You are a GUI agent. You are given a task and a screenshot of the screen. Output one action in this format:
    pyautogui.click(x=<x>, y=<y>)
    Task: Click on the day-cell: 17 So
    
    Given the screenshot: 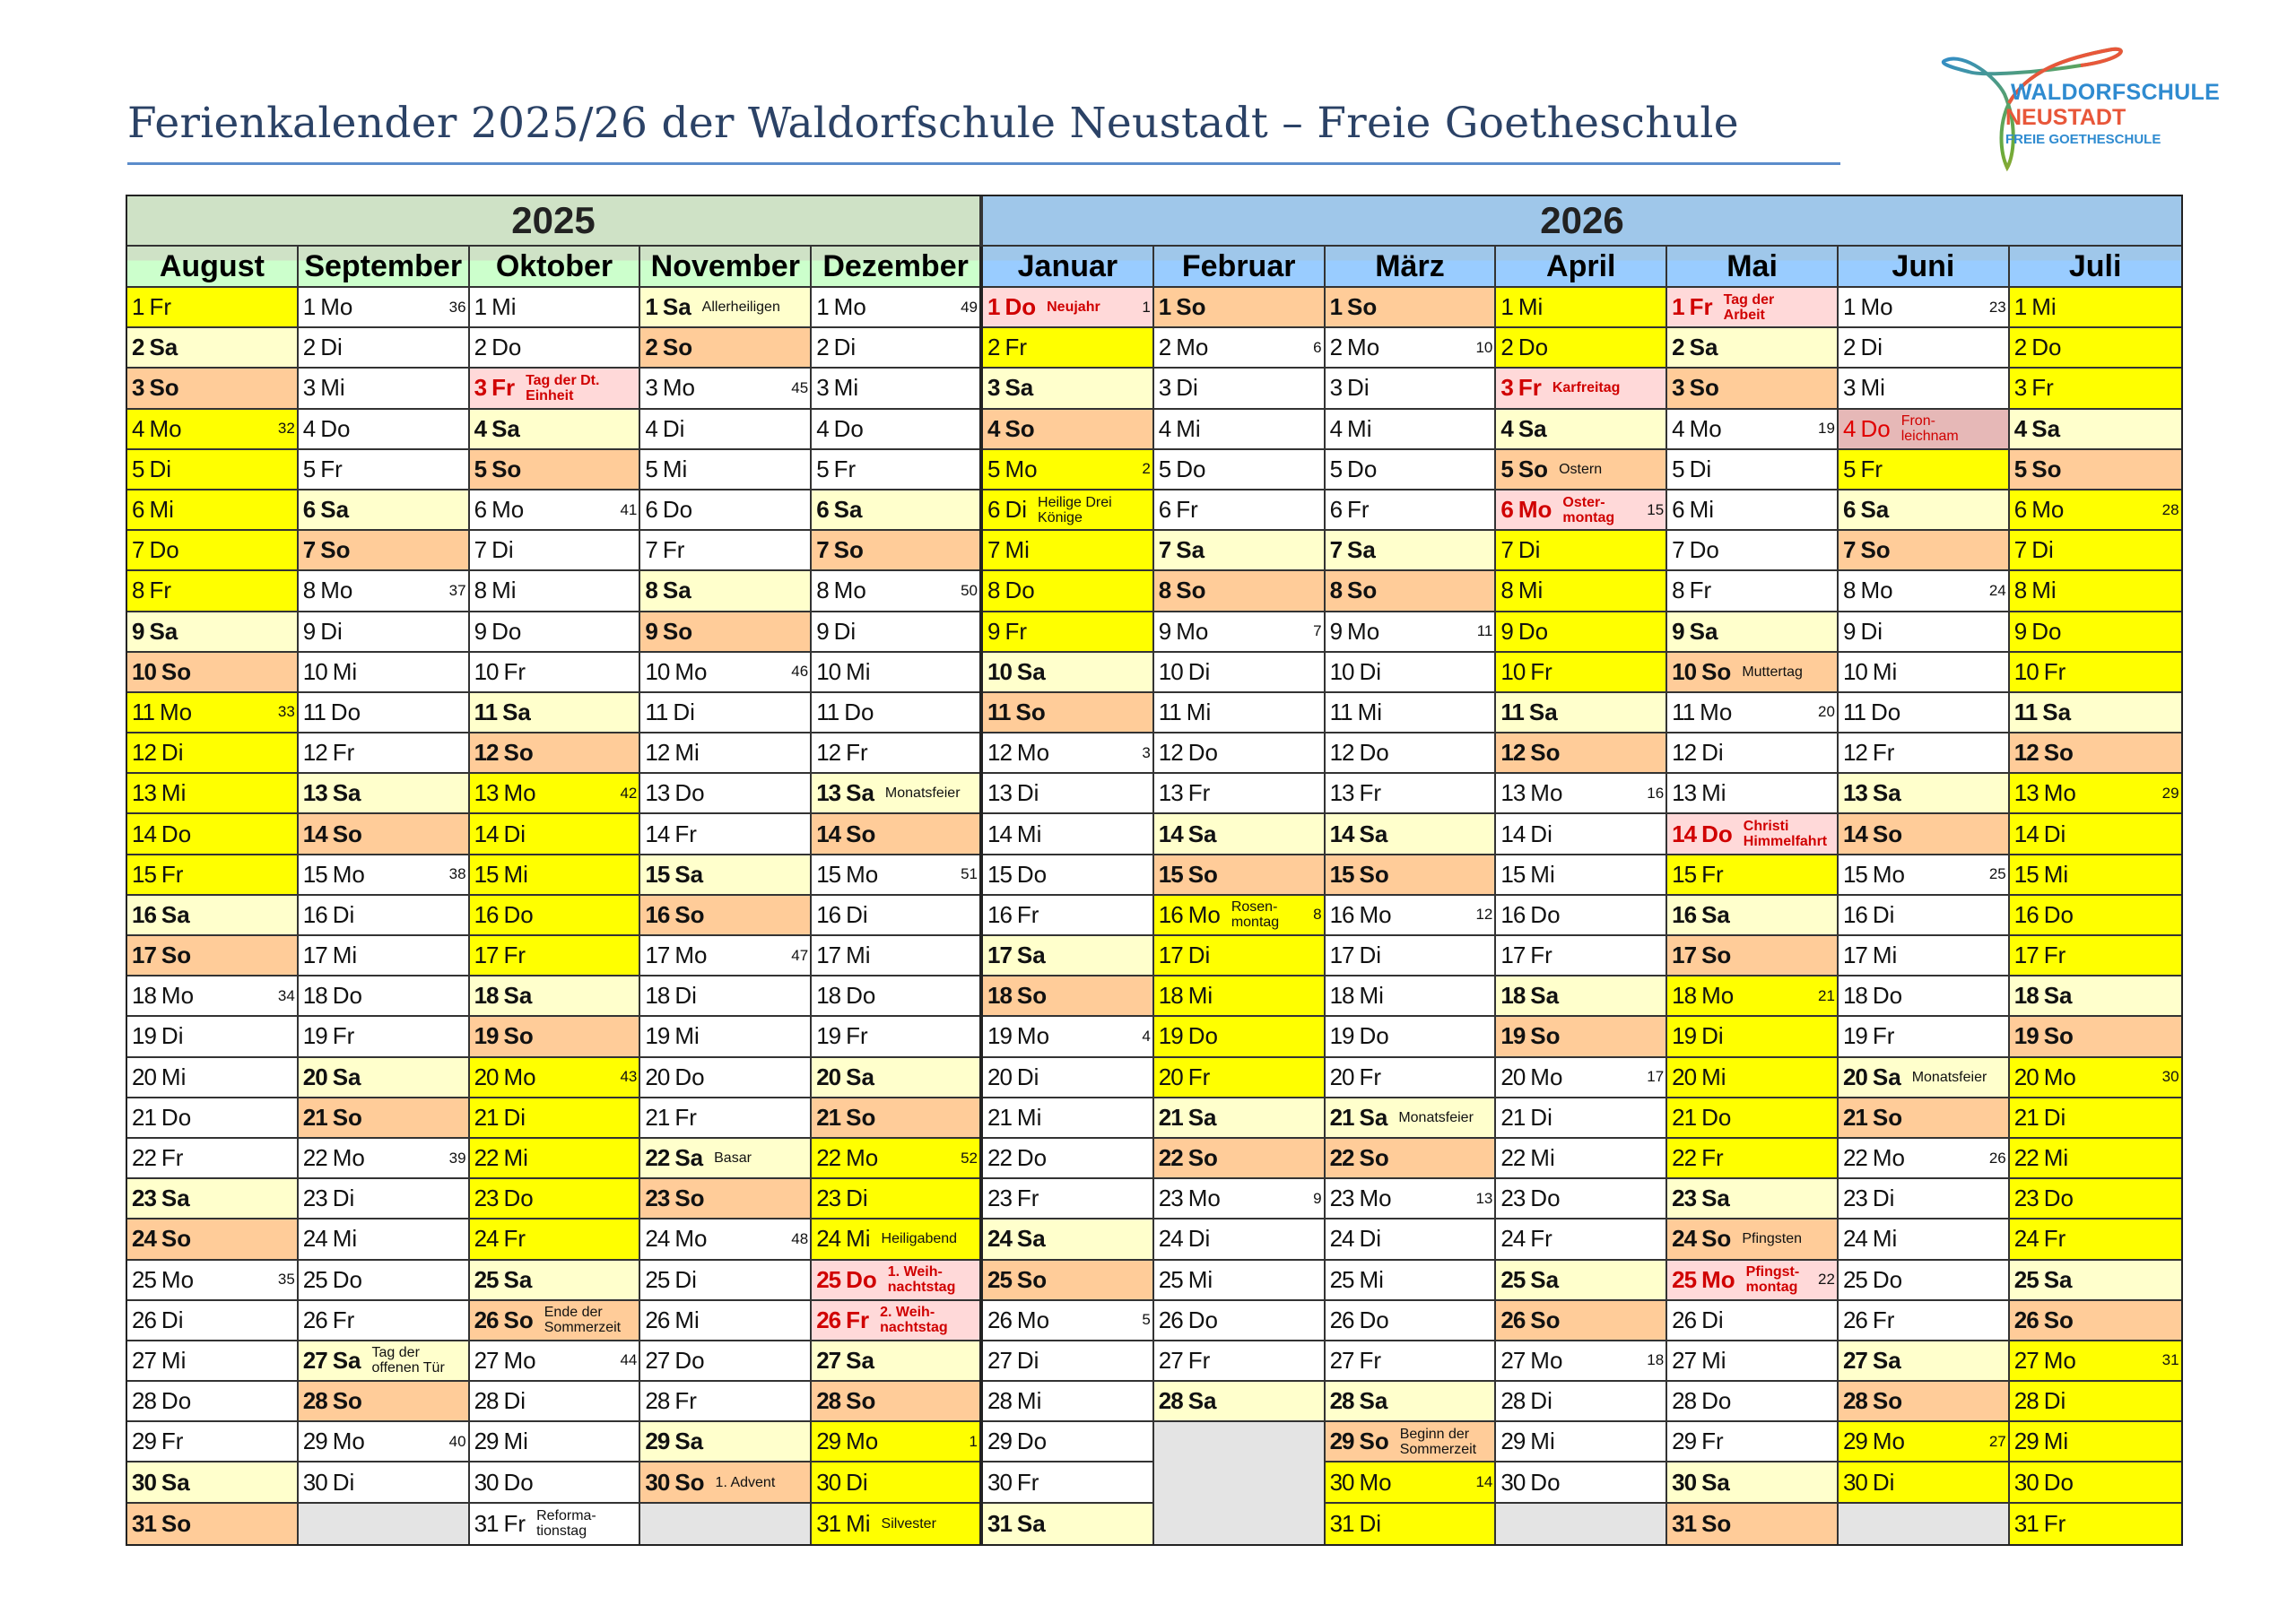 What is the action you would take?
    pyautogui.click(x=1752, y=956)
    